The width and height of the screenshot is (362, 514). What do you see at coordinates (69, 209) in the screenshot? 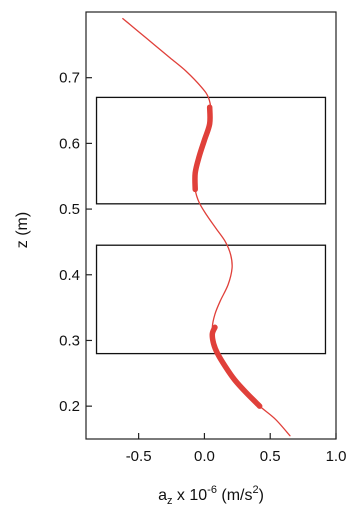
I see `y-tick-label-4: 0.5` at bounding box center [69, 209].